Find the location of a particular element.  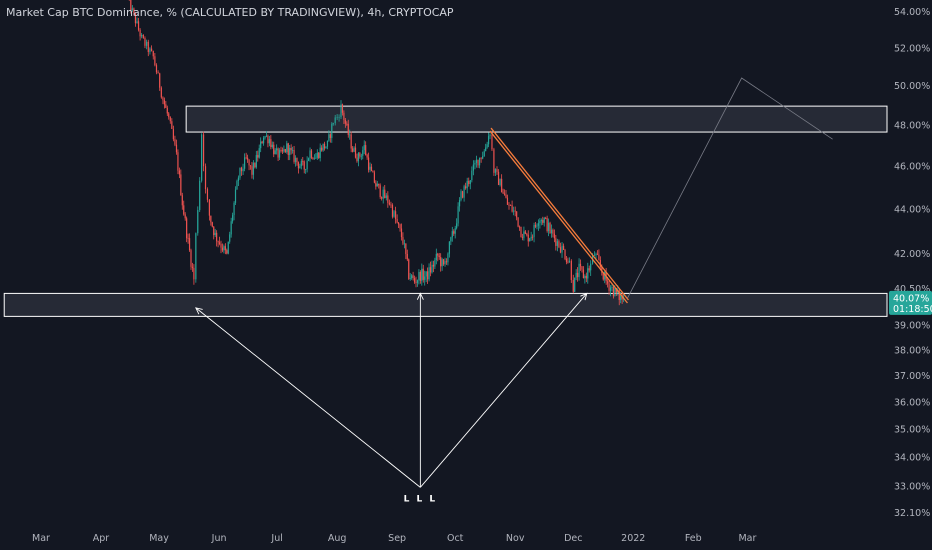

support-zone is located at coordinates (445, 304).